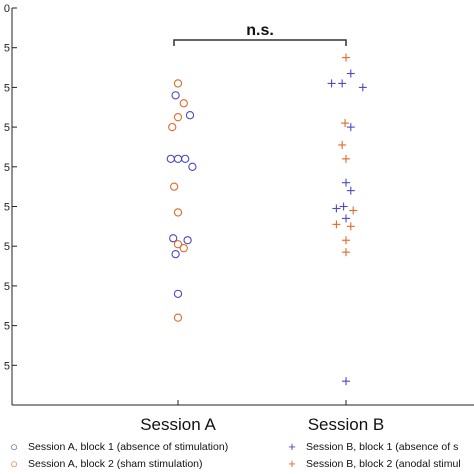 The image size is (474, 474). I want to click on legend-label: Session B, block 2 (anodal stimul, so click(383, 464).